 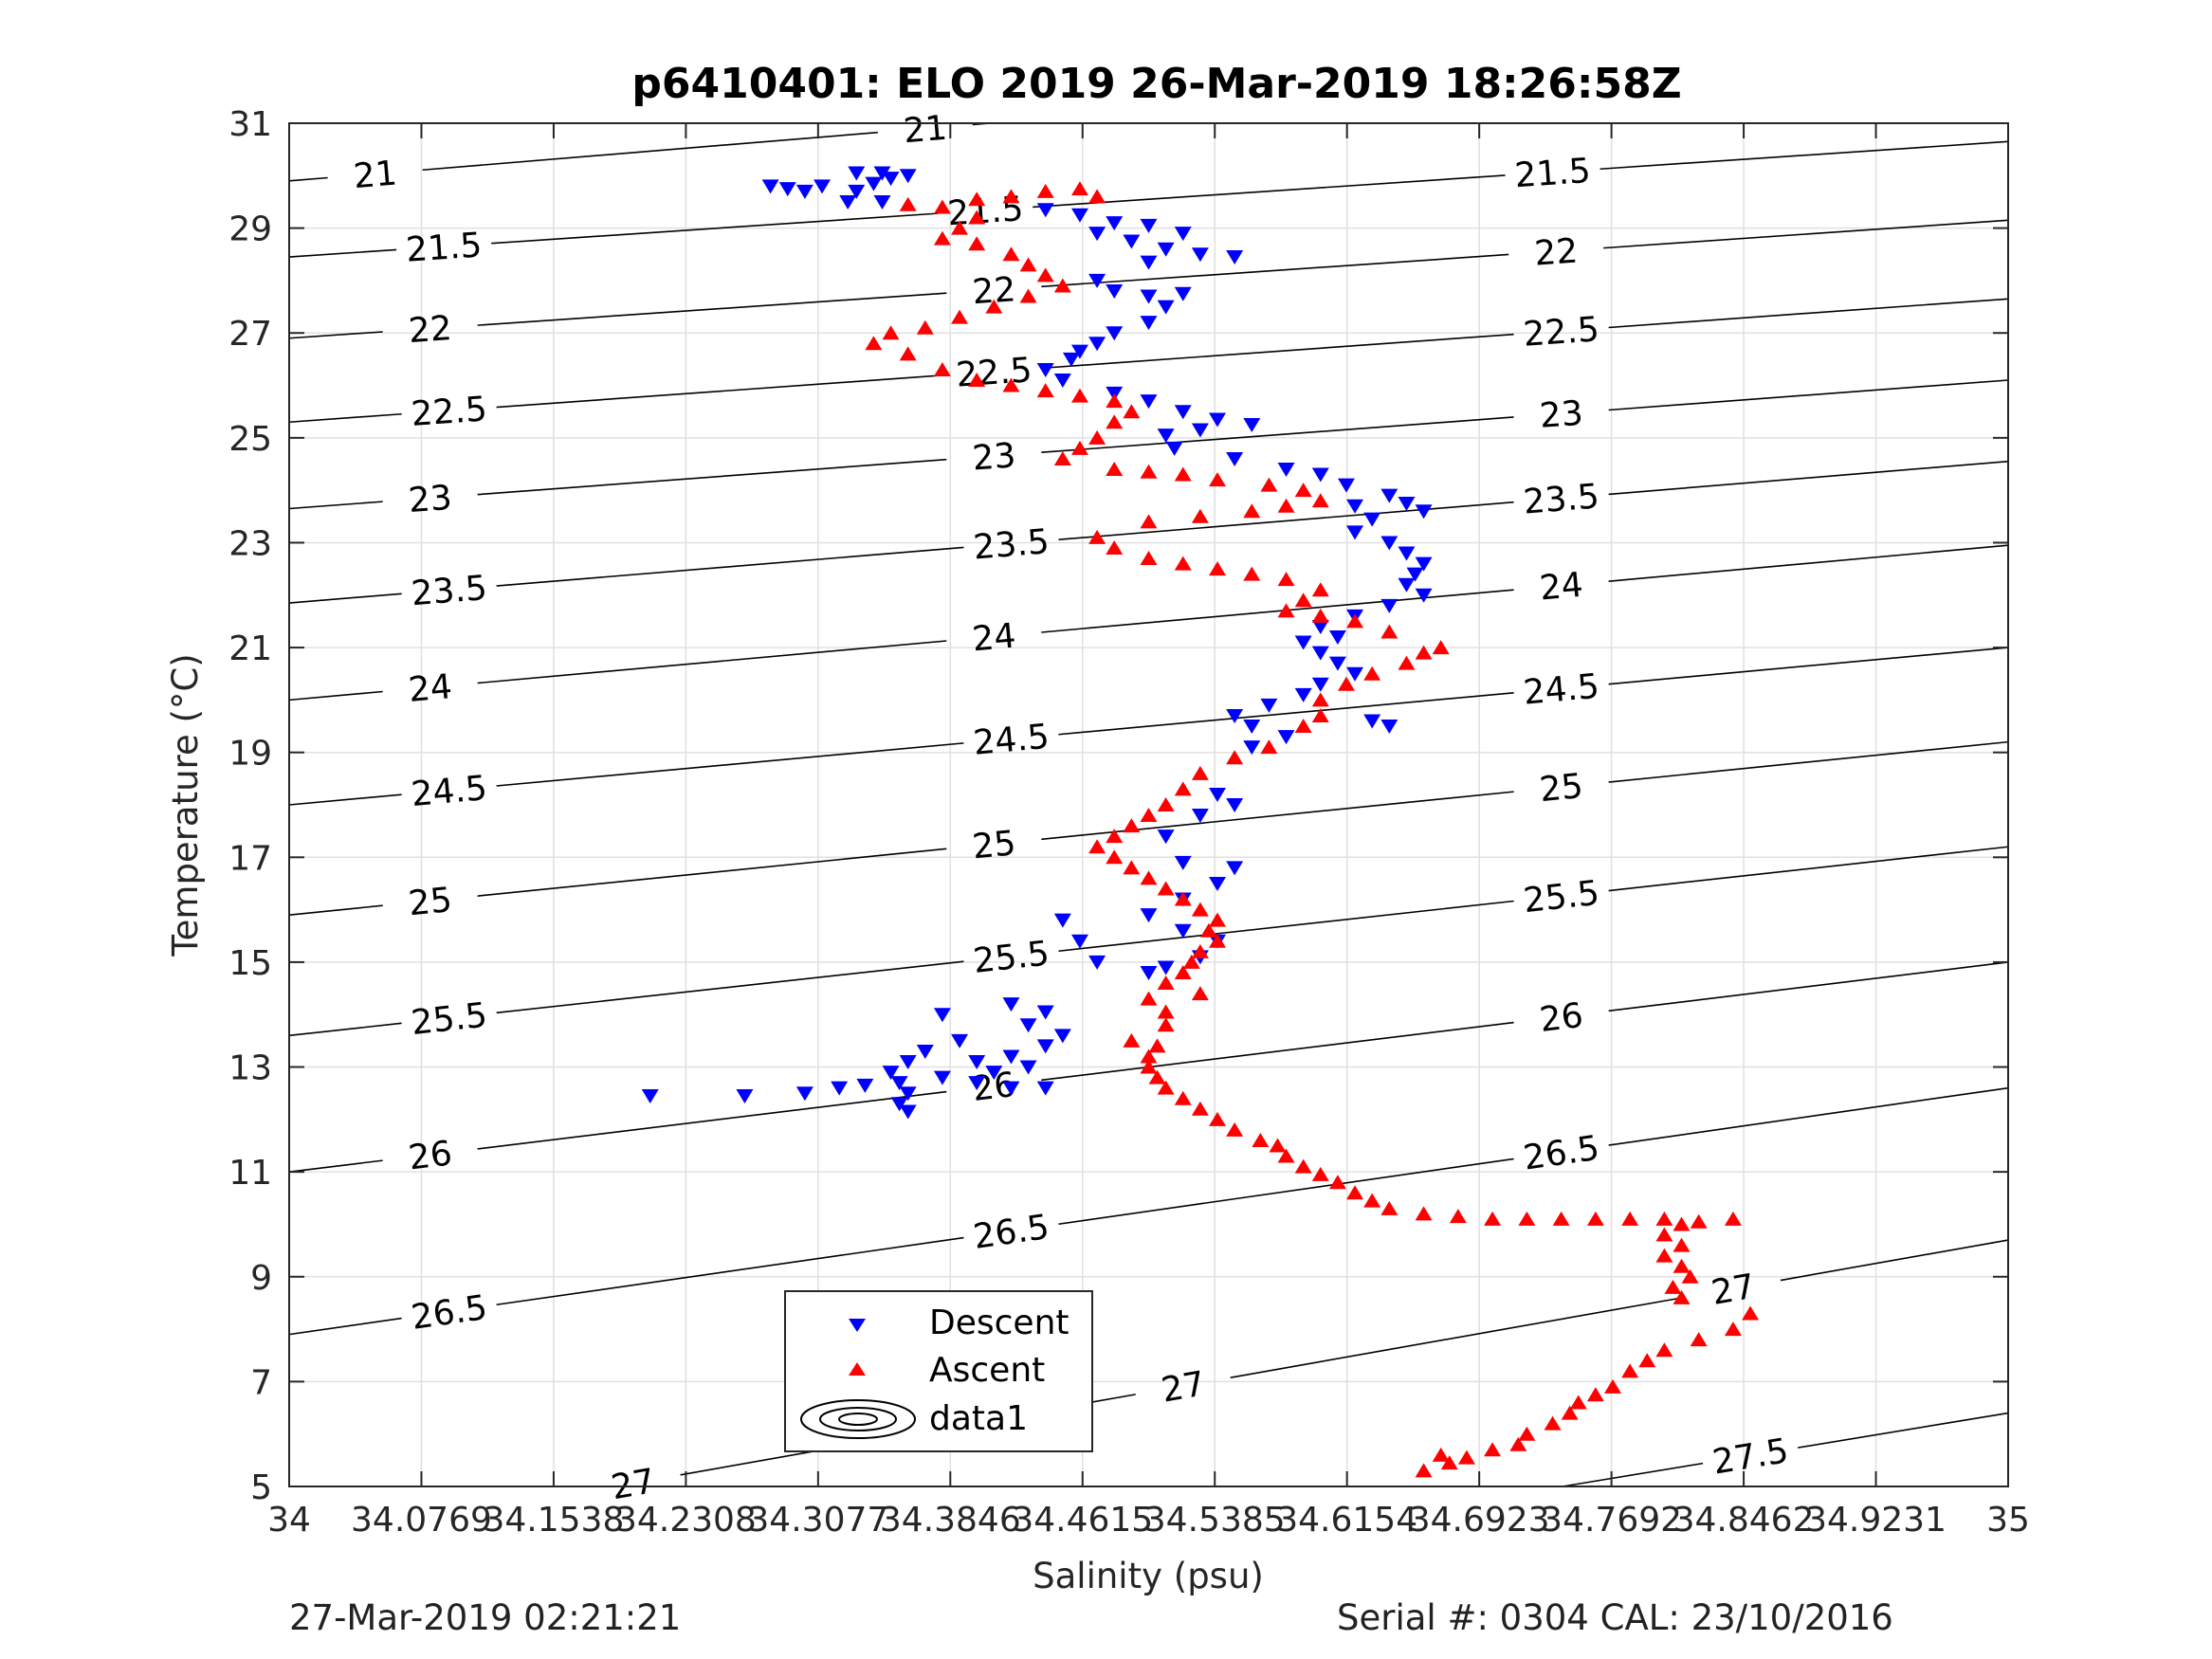 I want to click on legend-contour-icon, so click(x=858, y=1419).